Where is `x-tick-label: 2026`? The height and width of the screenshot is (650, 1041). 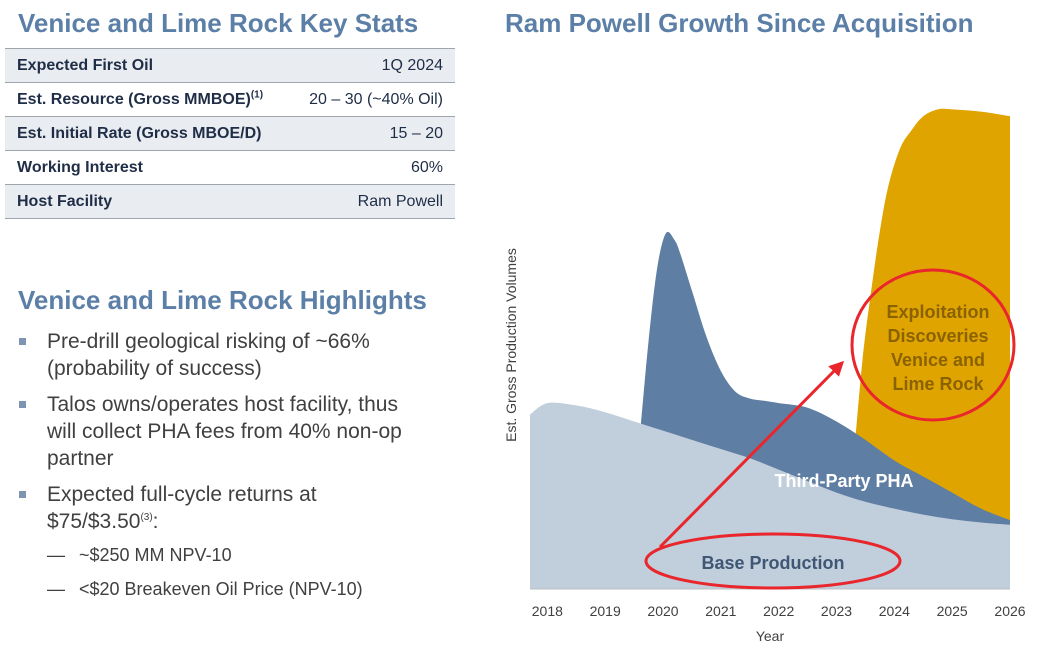
x-tick-label: 2026 is located at coordinates (1009, 611).